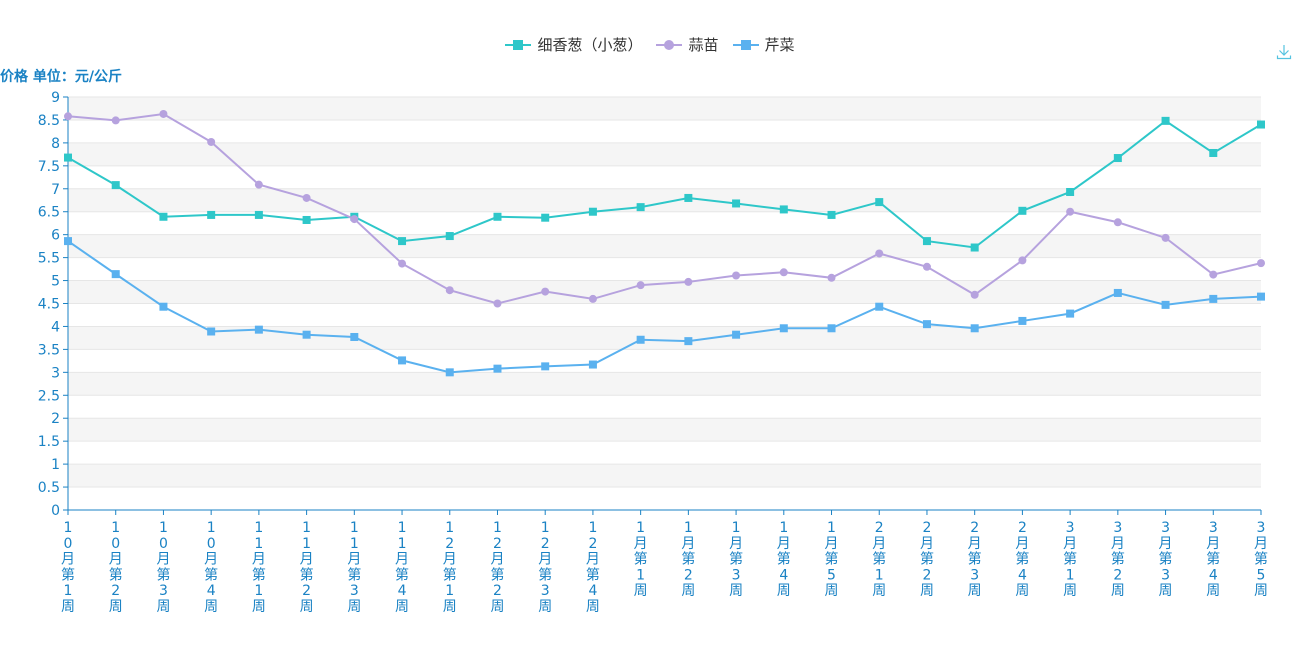 The image size is (1300, 650). I want to click on y-tick-label: 4, so click(55, 327).